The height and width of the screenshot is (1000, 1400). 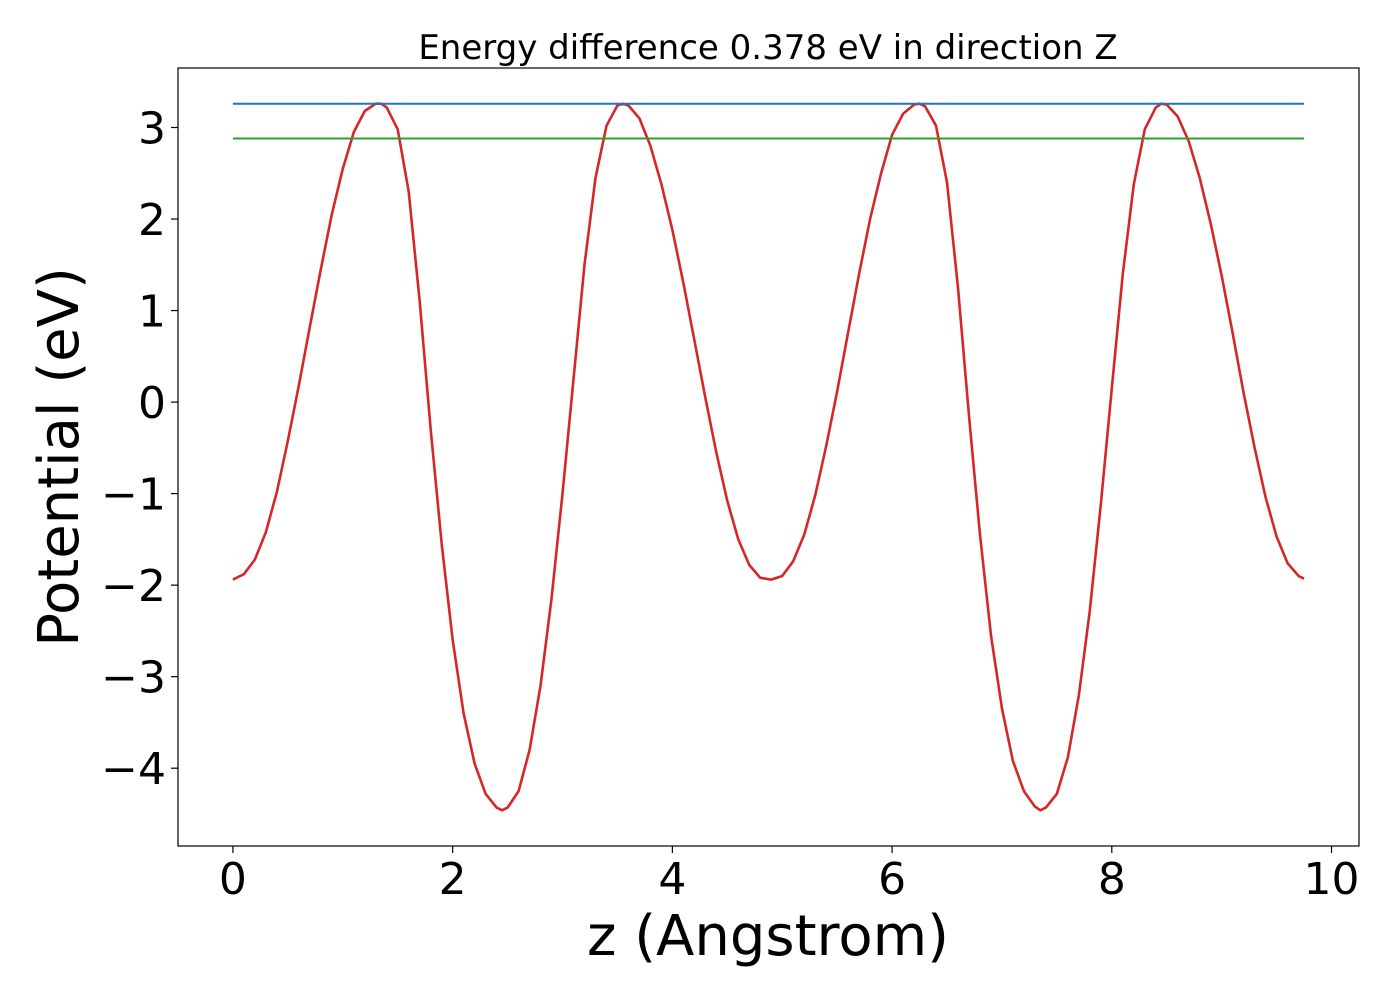 I want to click on y-axis: −4 −3 −2 −1 0 1 2 3, so click(x=139, y=449).